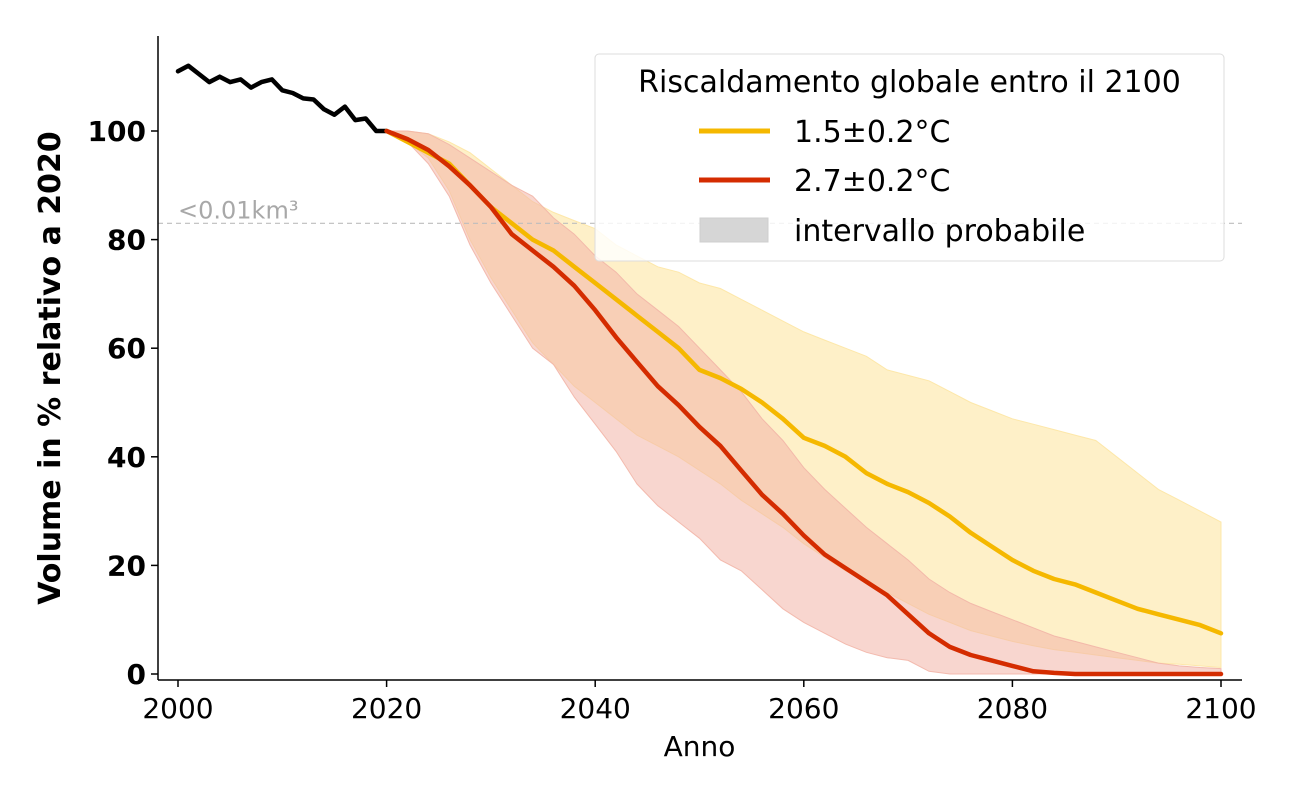 The image size is (1300, 800). What do you see at coordinates (126, 457) in the screenshot?
I see `y-tick-label: 40` at bounding box center [126, 457].